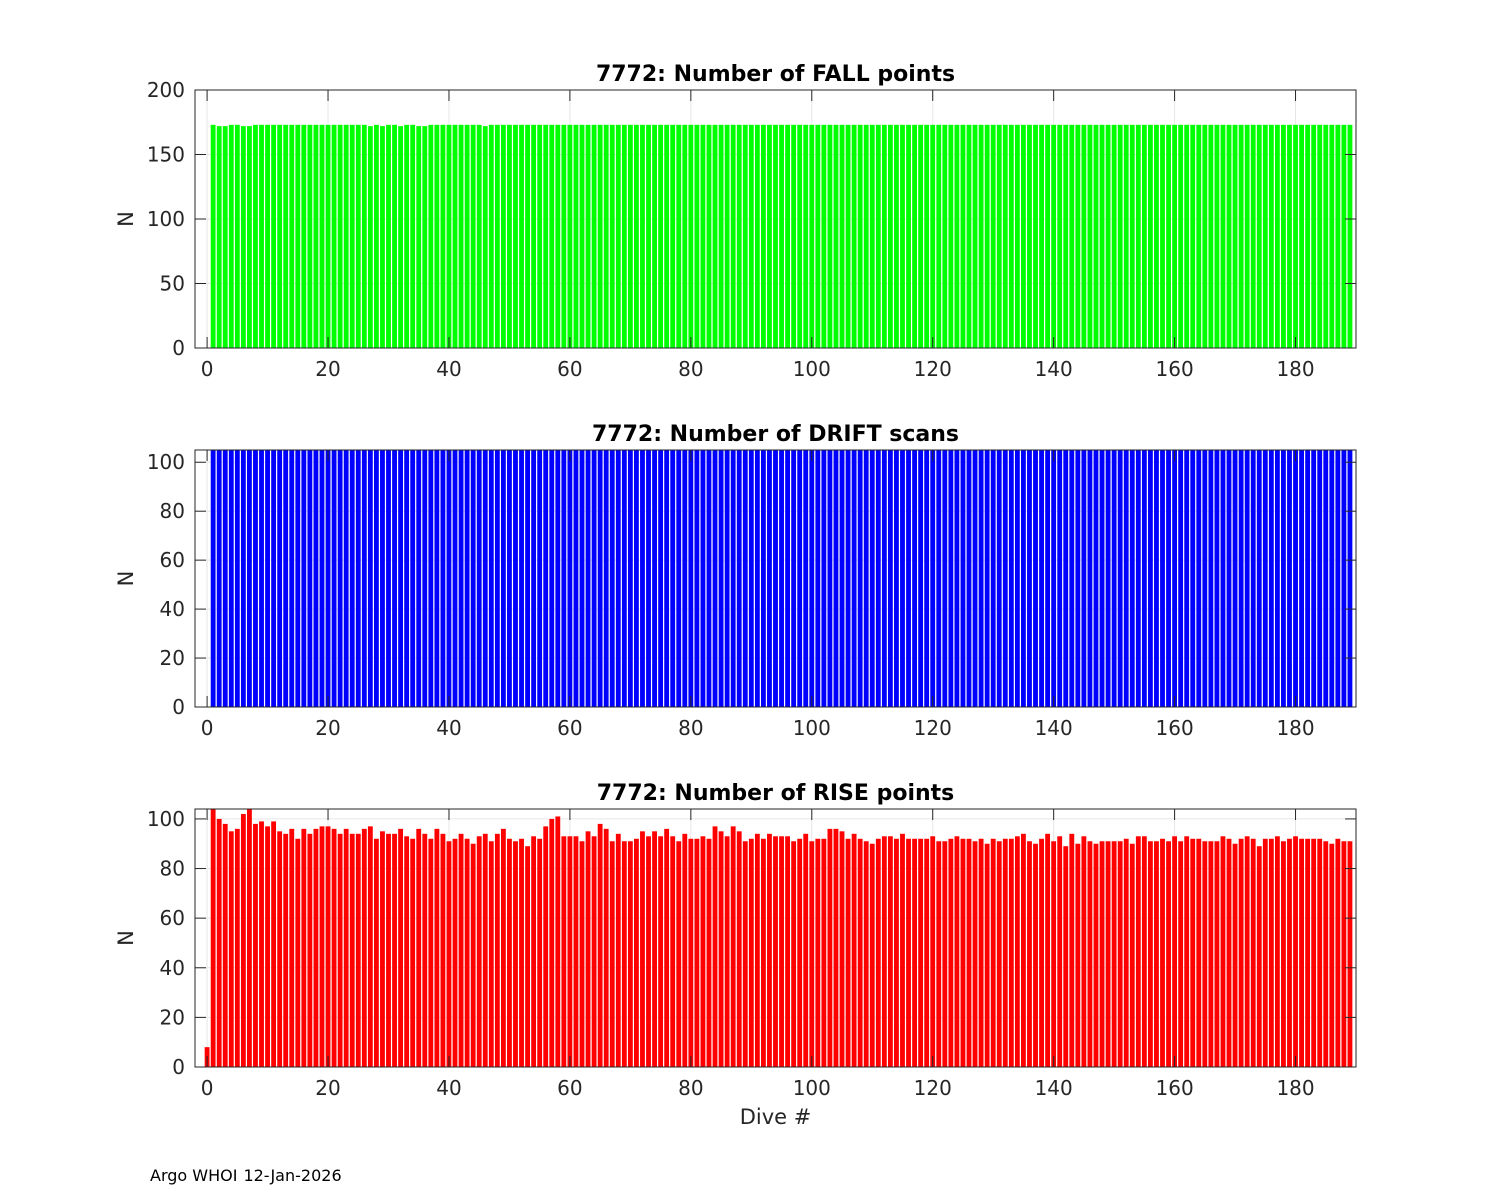 The width and height of the screenshot is (1500, 1200). What do you see at coordinates (249, 1175) in the screenshot?
I see `footer-credit: Argo WHOI 12-Jan-2026` at bounding box center [249, 1175].